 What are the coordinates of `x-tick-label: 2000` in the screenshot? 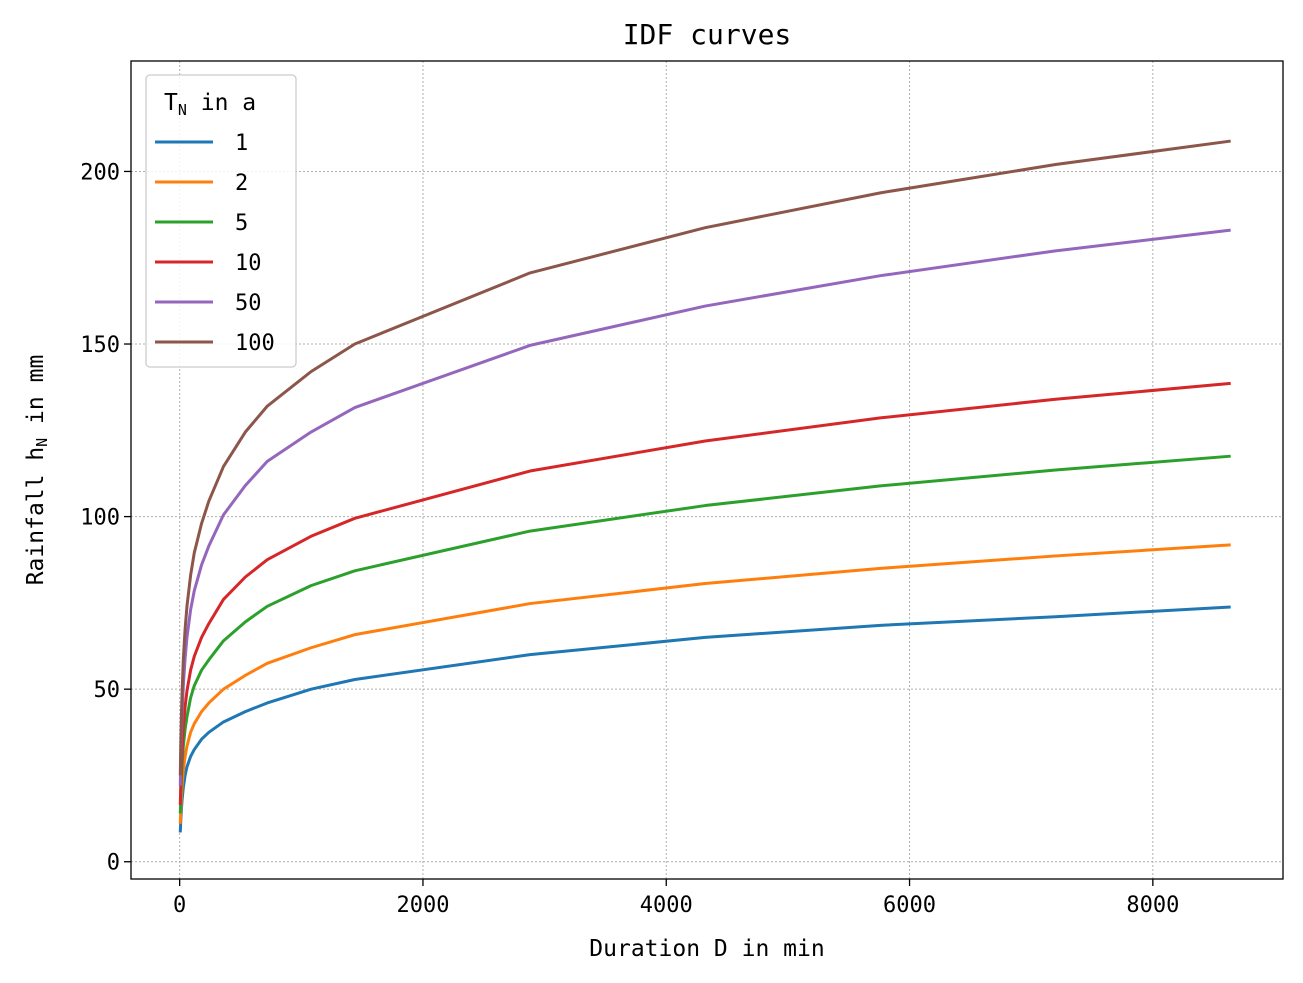 It's located at (422, 905).